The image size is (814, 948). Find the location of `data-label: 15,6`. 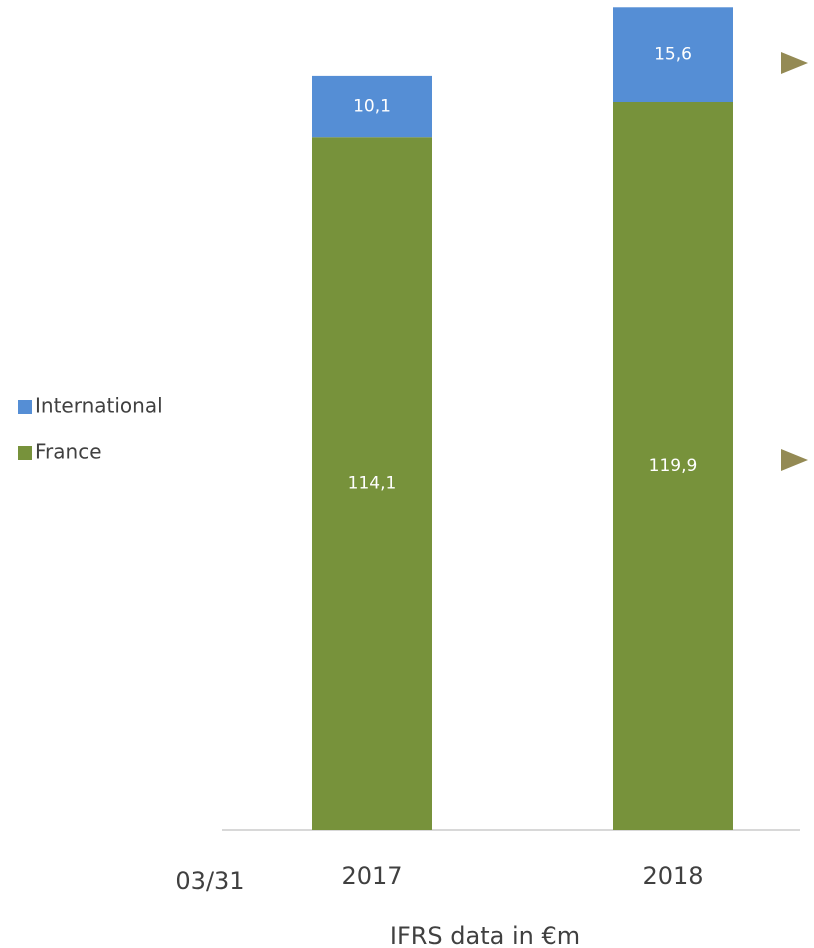

data-label: 15,6 is located at coordinates (673, 55).